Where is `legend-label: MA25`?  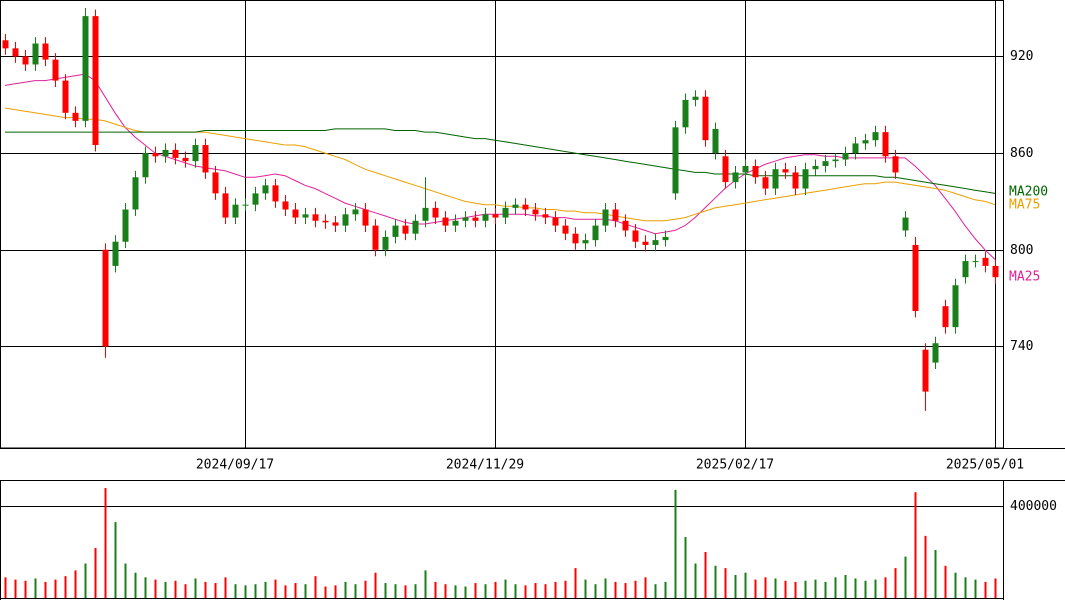 legend-label: MA25 is located at coordinates (1024, 277).